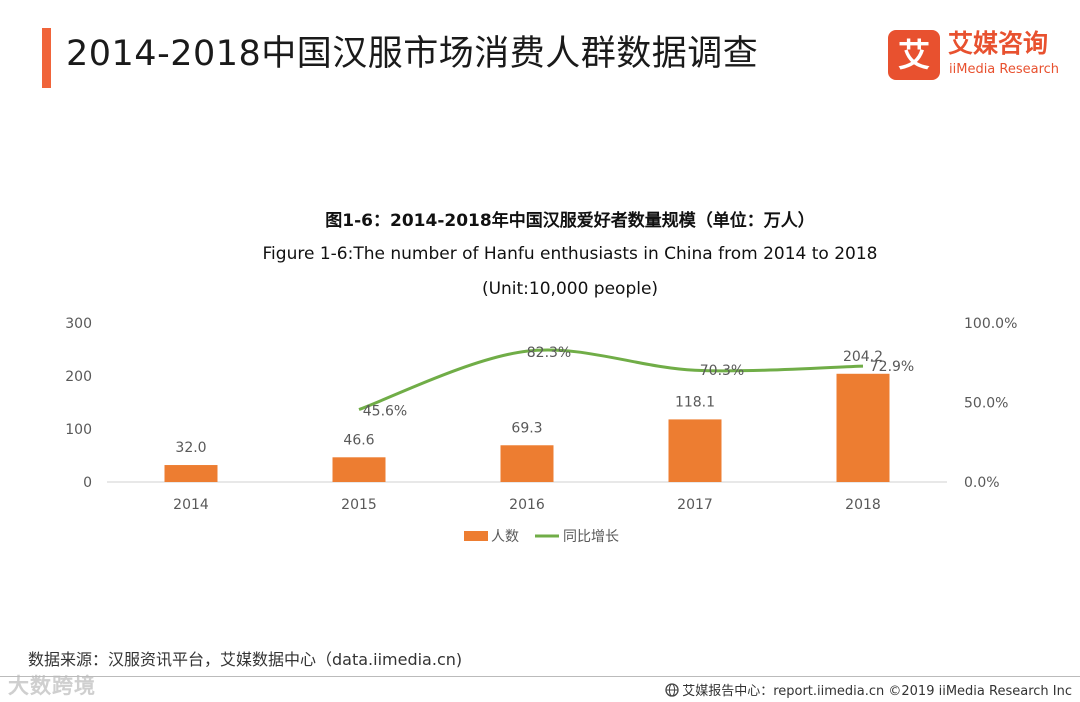  What do you see at coordinates (385, 411) in the screenshot?
I see `line-data-label: 45.6%` at bounding box center [385, 411].